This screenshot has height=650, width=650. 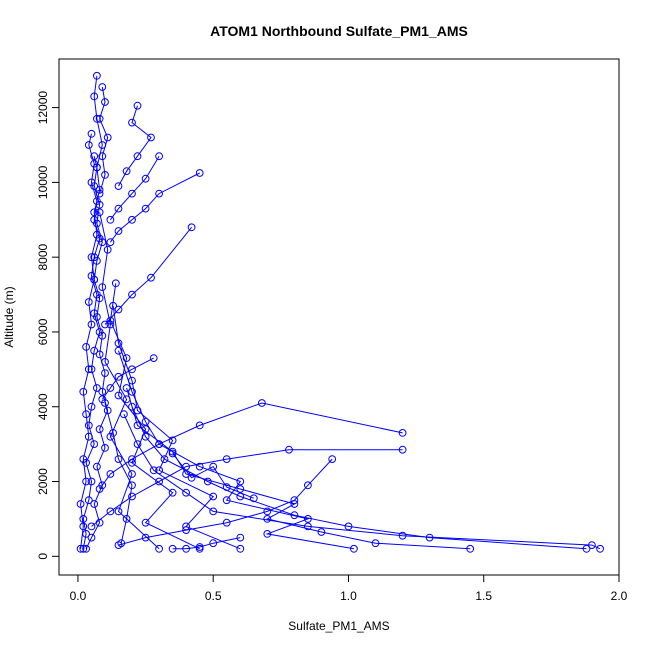 What do you see at coordinates (213, 596) in the screenshot?
I see `x-tick-label: 0.5` at bounding box center [213, 596].